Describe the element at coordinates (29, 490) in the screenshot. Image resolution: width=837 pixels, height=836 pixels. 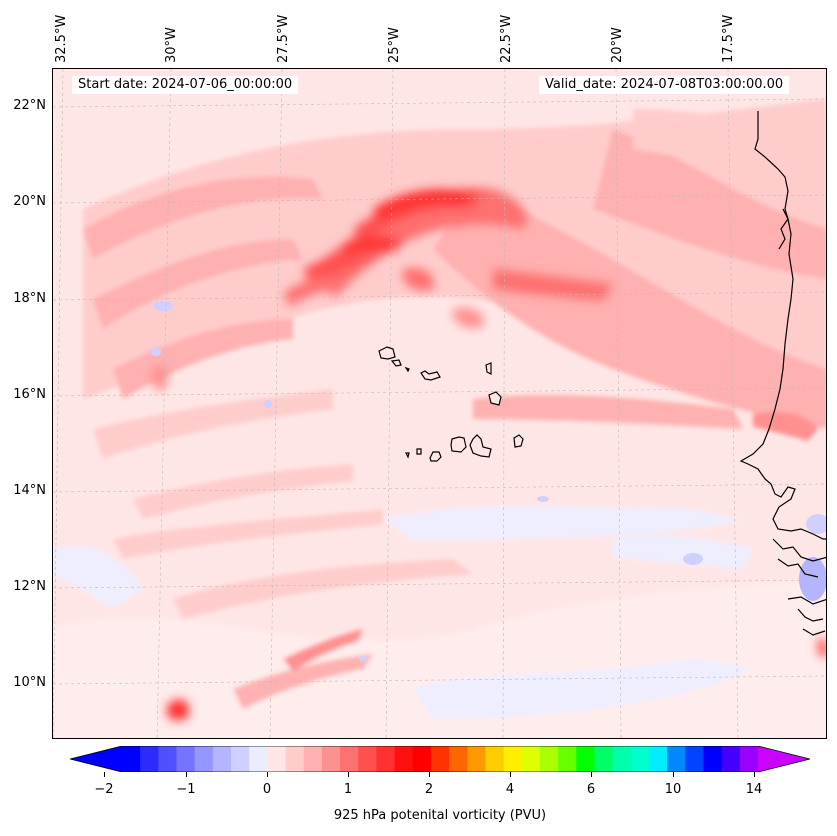
I see `lat-label-14n: 14°N` at that location.